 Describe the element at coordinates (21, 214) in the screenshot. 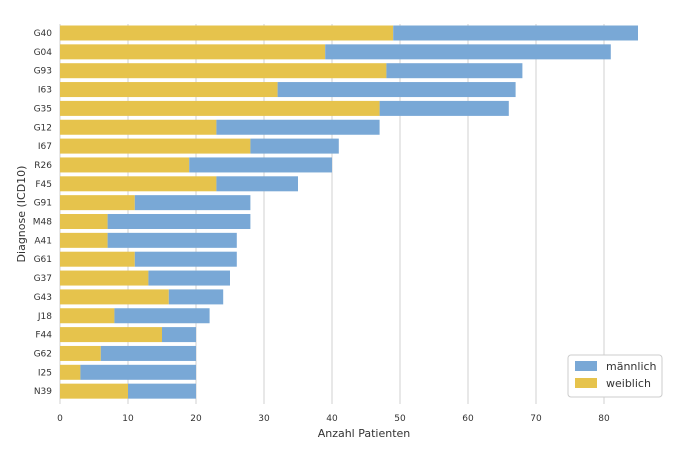

I see `y-axis-title: Diagnose (ICD10)` at that location.